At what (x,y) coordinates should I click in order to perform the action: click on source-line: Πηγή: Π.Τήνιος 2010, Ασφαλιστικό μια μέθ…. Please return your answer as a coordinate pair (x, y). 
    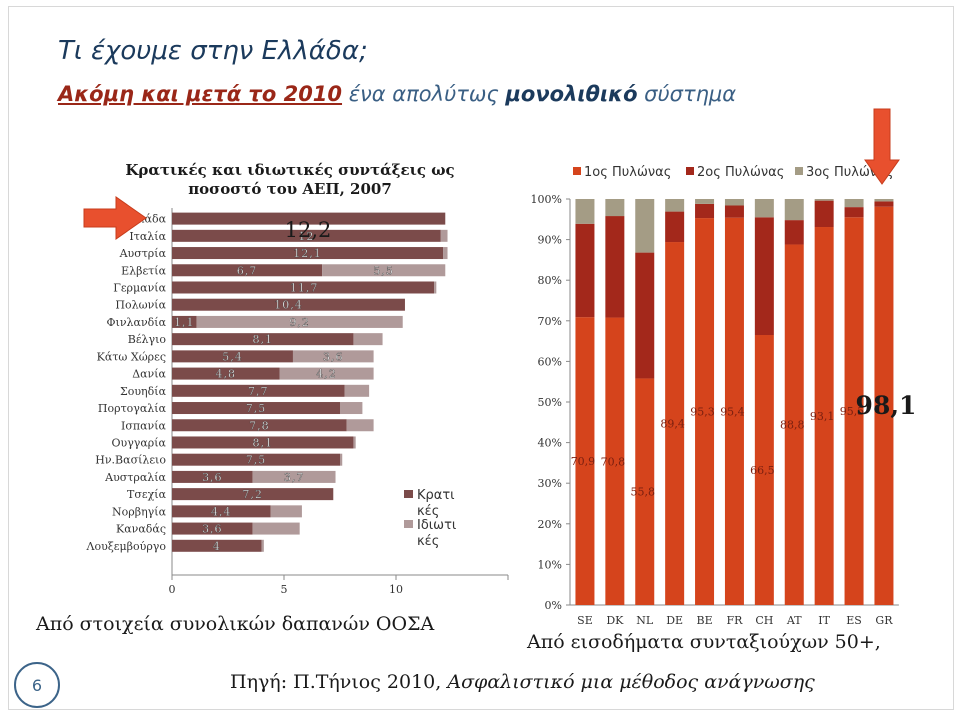
    Looking at the image, I should click on (522, 682).